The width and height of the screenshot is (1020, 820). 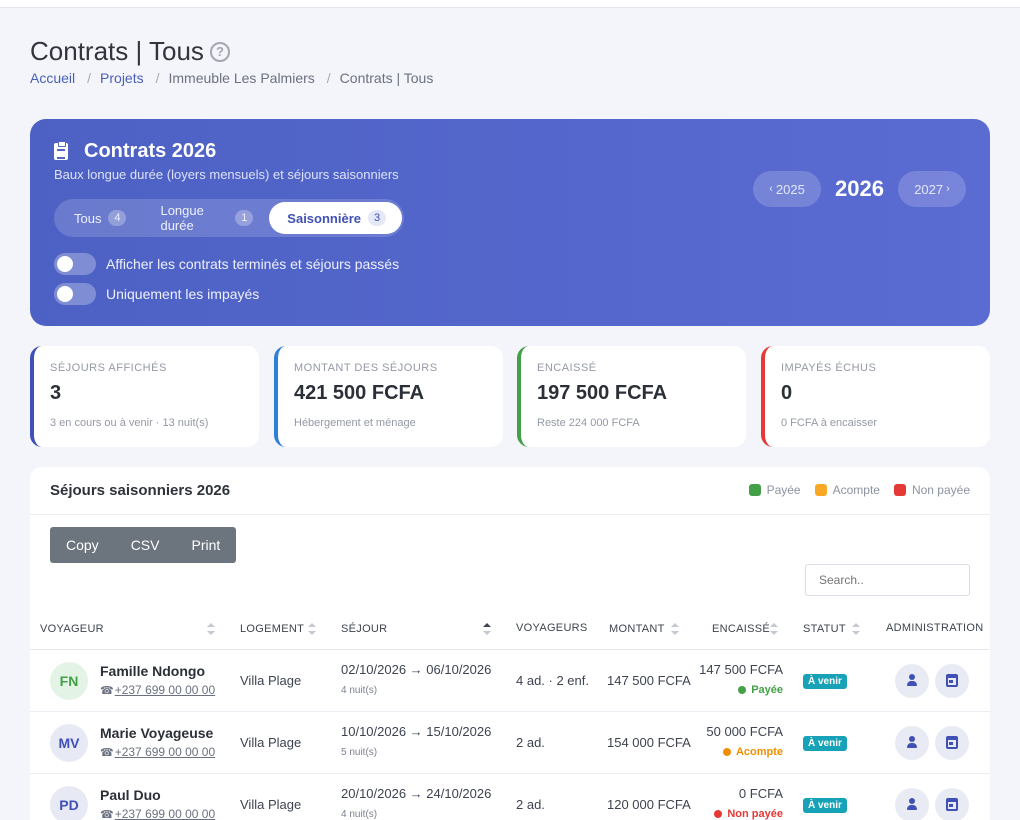 What do you see at coordinates (157, 733) in the screenshot?
I see `guest-name: Marie Voyageuse` at bounding box center [157, 733].